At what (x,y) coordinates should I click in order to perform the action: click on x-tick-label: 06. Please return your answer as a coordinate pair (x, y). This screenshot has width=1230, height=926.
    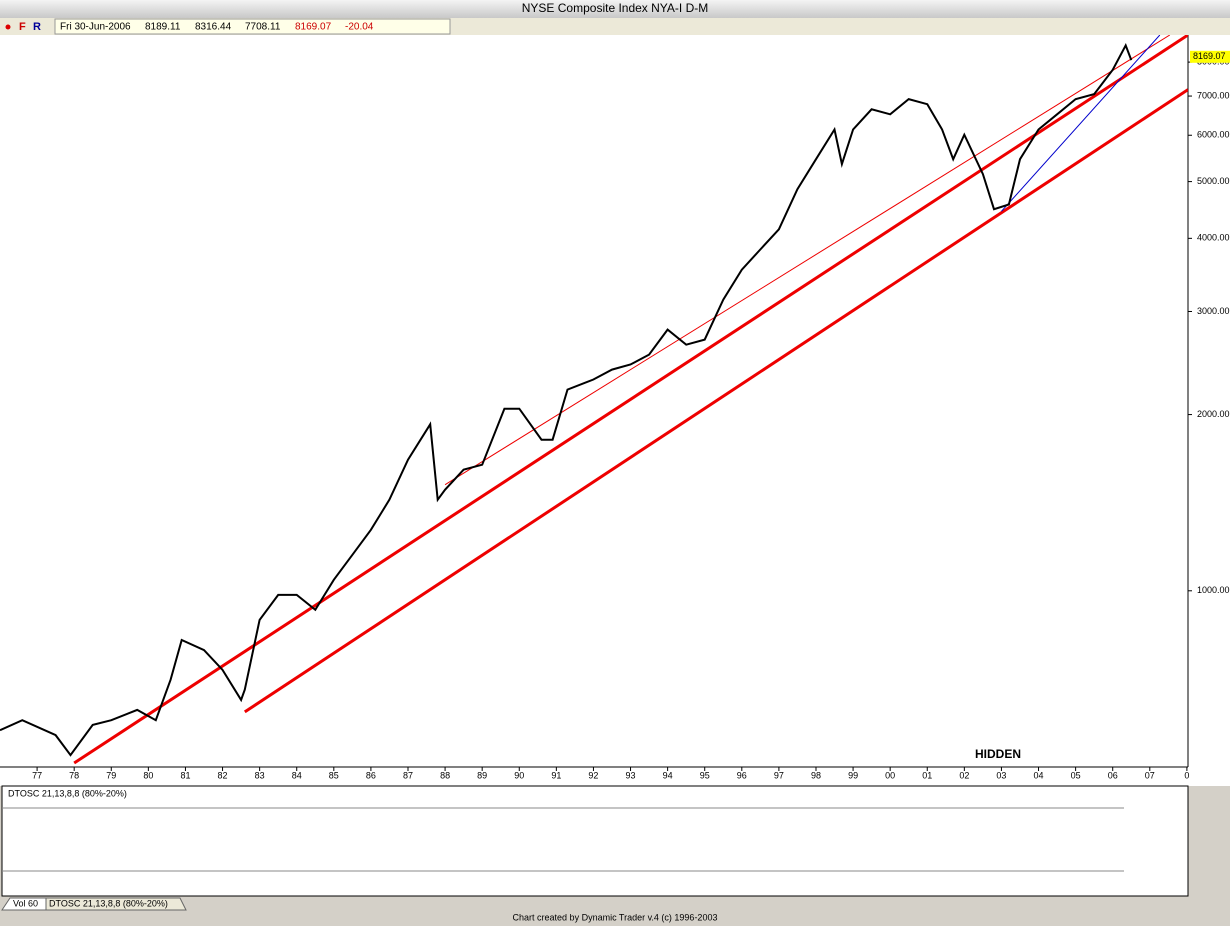
    Looking at the image, I should click on (1113, 775).